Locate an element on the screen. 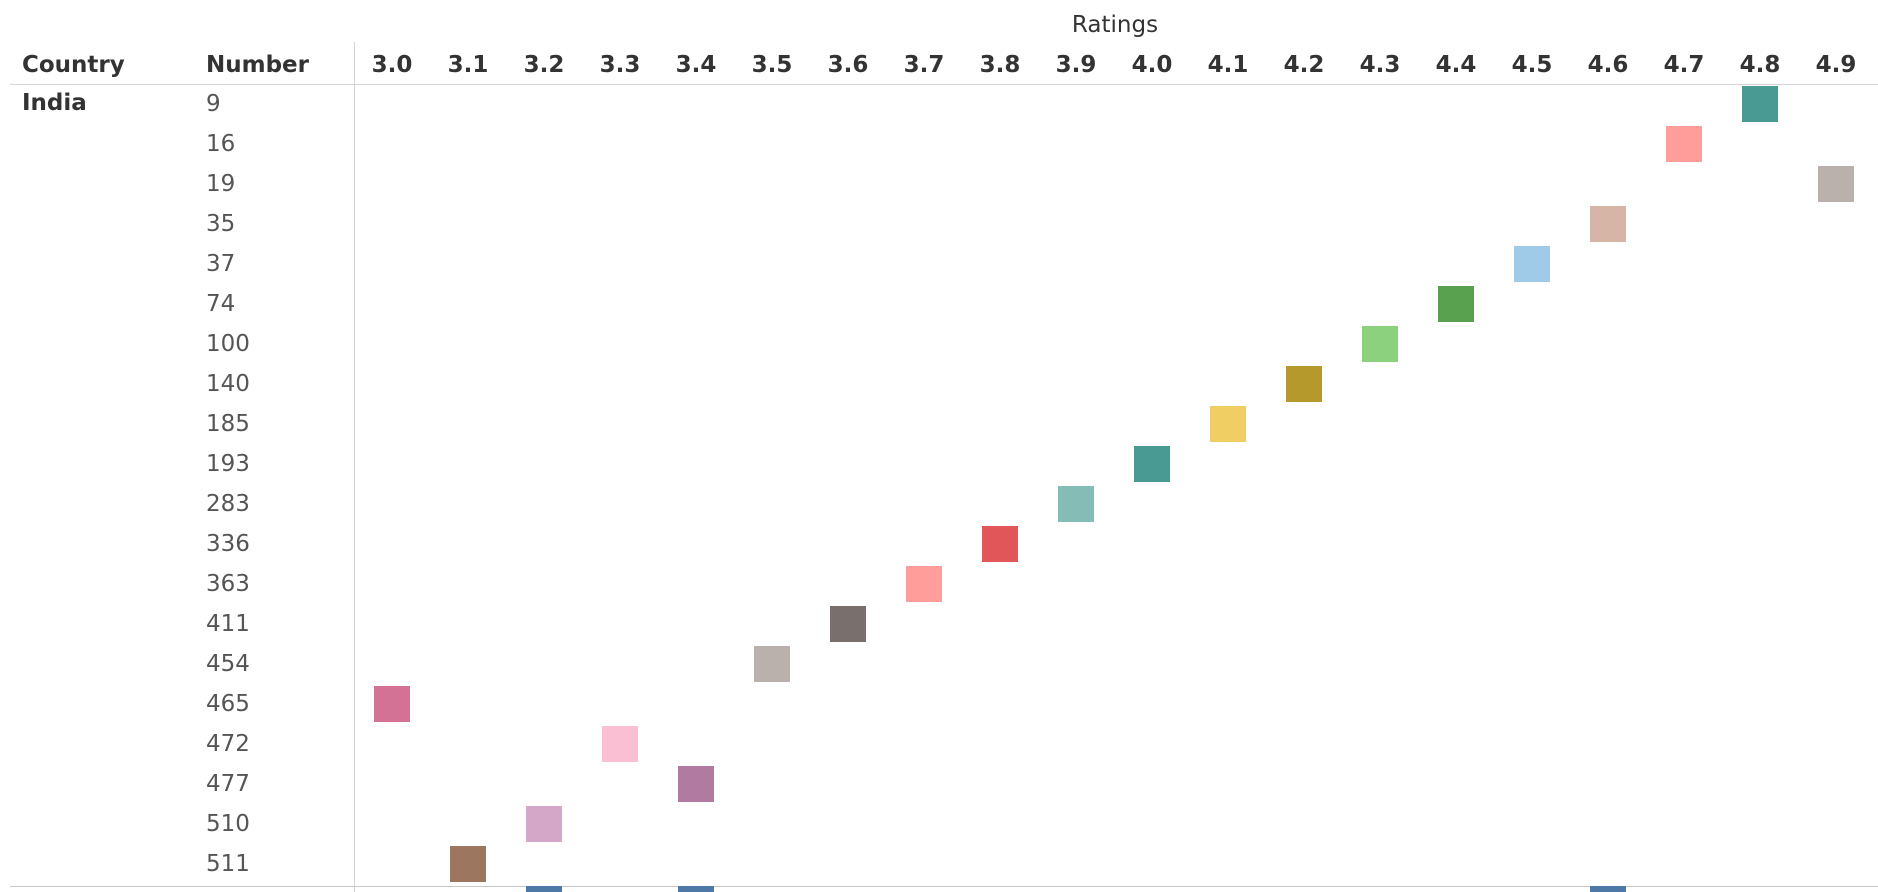 This screenshot has height=892, width=1878. row-number-label: 74 is located at coordinates (221, 304).